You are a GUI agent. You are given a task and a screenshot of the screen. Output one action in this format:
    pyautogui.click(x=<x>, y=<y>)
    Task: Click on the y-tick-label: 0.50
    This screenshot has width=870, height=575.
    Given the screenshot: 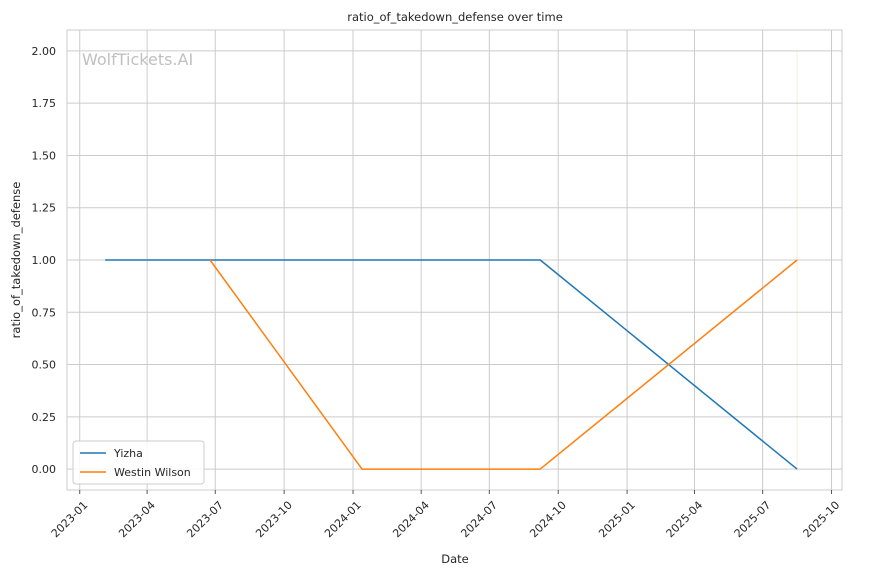 What is the action you would take?
    pyautogui.click(x=44, y=365)
    